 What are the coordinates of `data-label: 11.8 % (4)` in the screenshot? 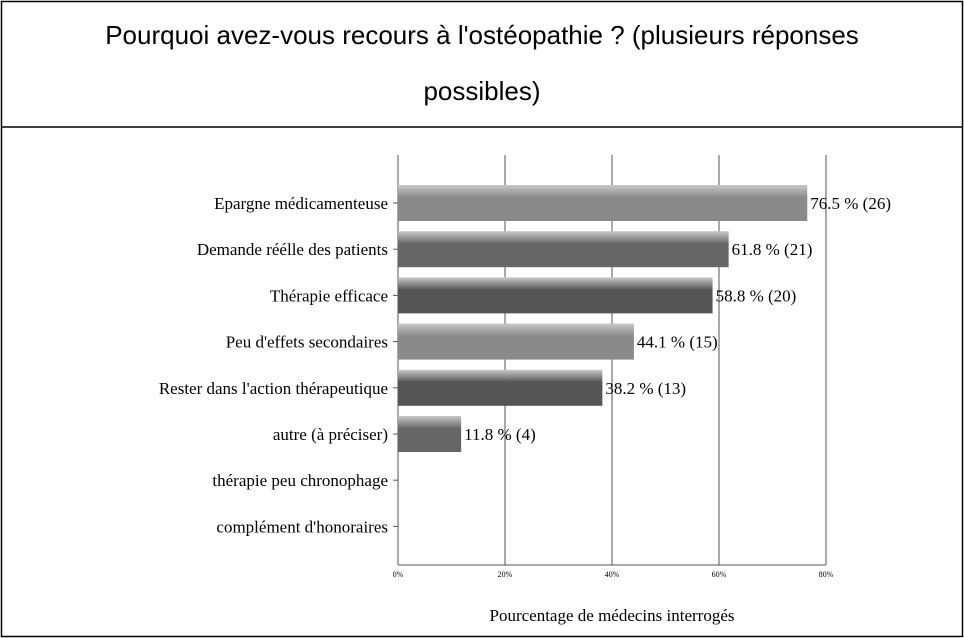 It's located at (500, 434).